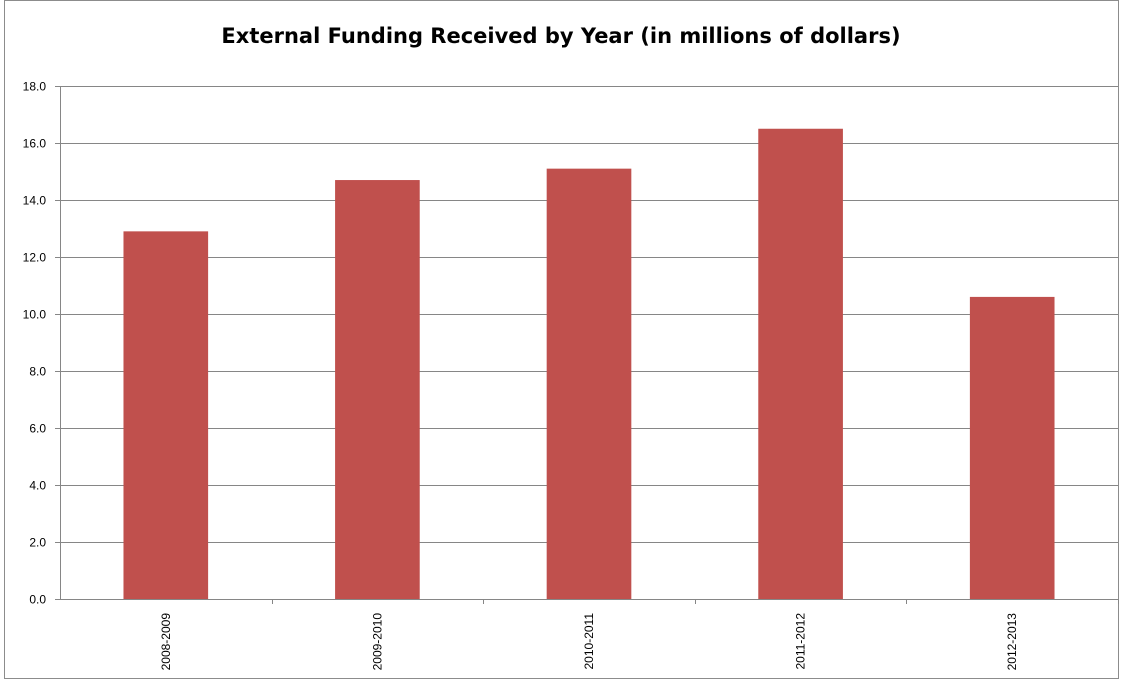 This screenshot has width=1122, height=681. What do you see at coordinates (37, 486) in the screenshot?
I see `y-tick-label: 4.0` at bounding box center [37, 486].